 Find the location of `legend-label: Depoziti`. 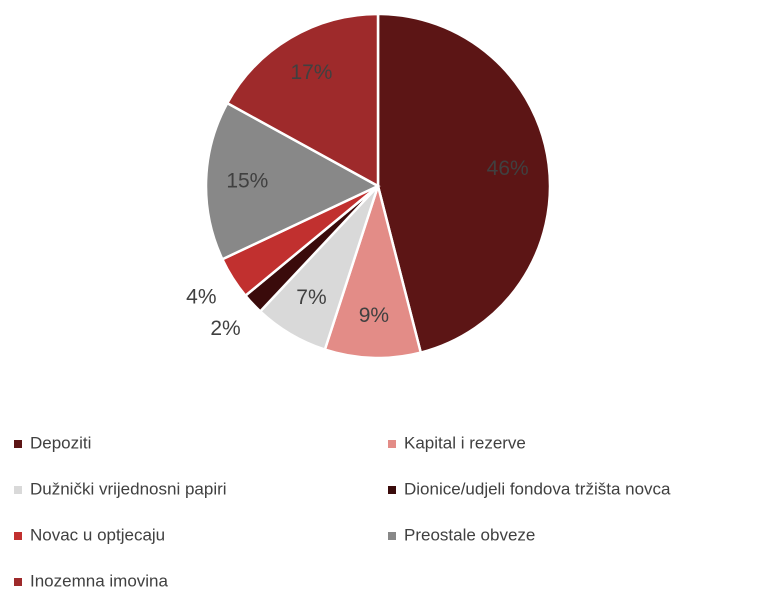

legend-label: Depoziti is located at coordinates (60, 442).